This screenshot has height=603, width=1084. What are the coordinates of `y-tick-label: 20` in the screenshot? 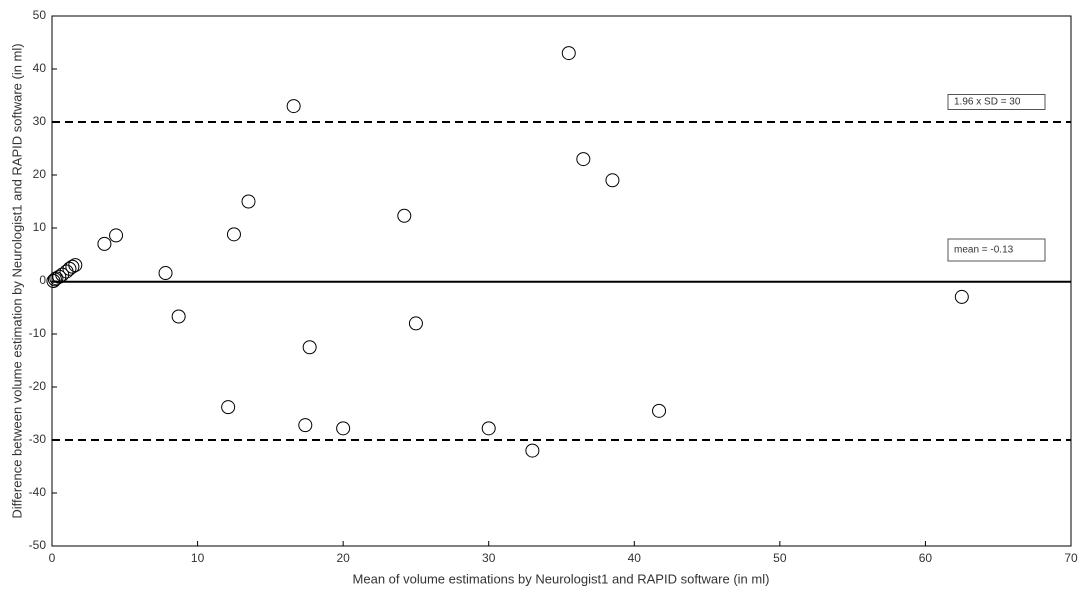 It's located at (40, 174).